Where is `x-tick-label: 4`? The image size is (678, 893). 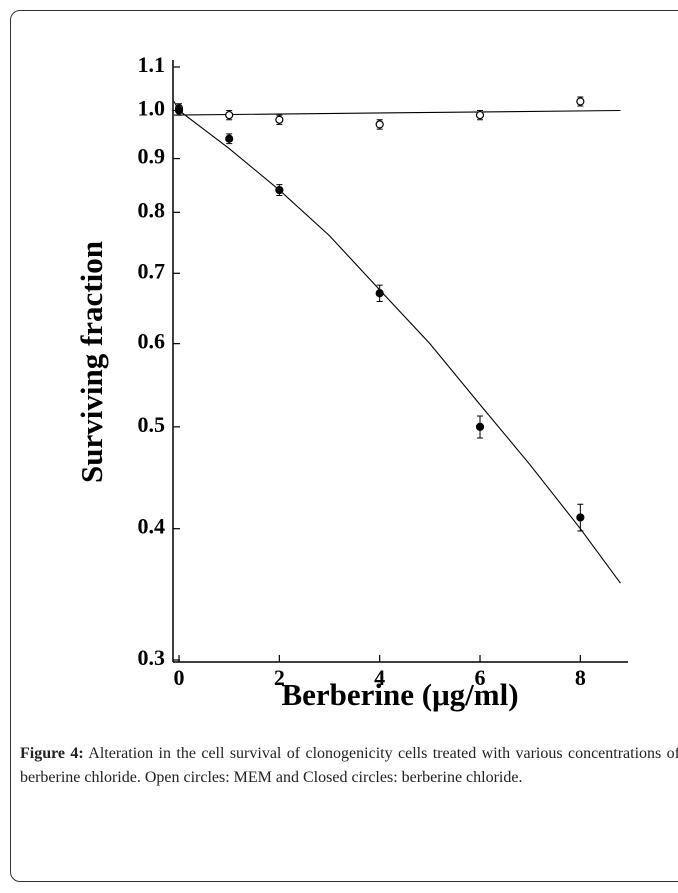
x-tick-label: 4 is located at coordinates (379, 677).